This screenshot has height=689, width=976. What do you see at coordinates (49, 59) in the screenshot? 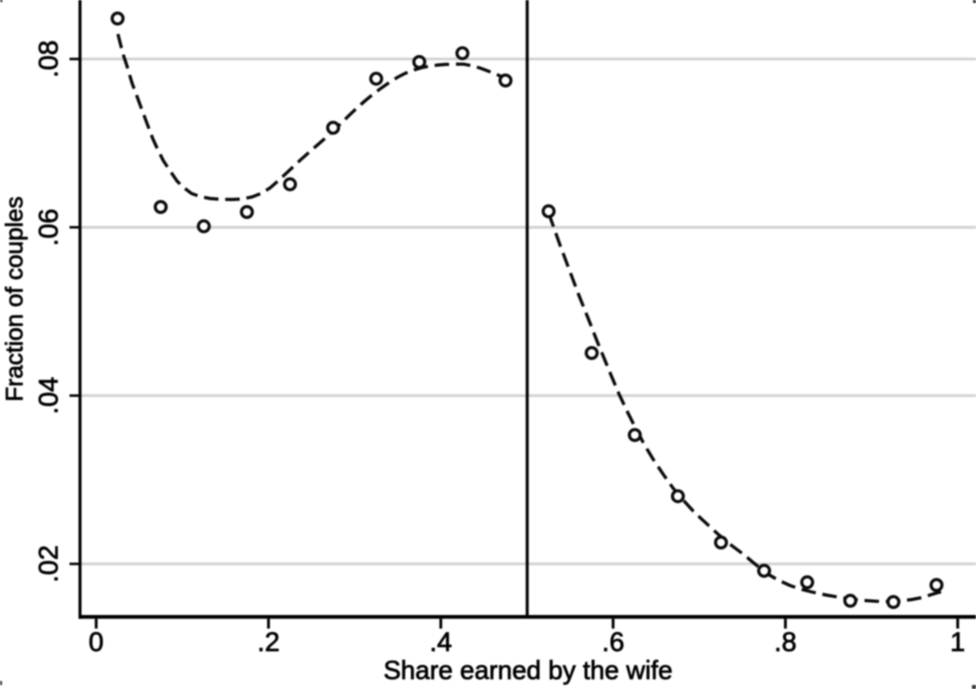
I see `svg-text: .08` at bounding box center [49, 59].